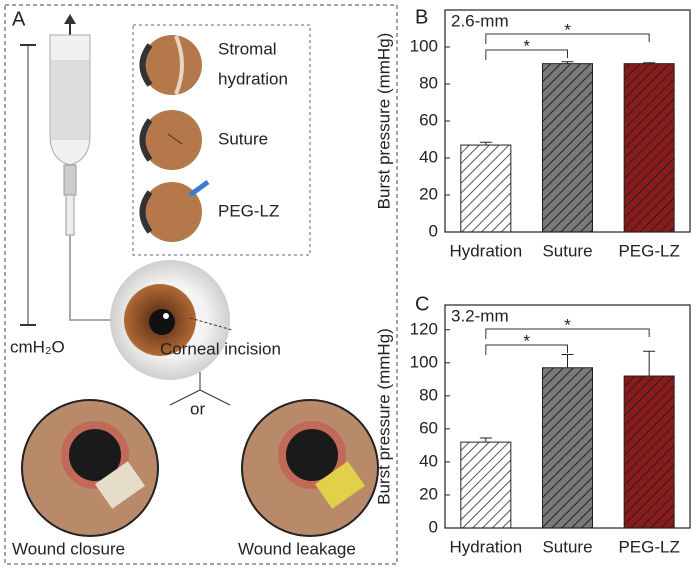 Image resolution: width=700 pixels, height=569 pixels. Describe the element at coordinates (220, 348) in the screenshot. I see `incision-label: Corneal incision` at that location.